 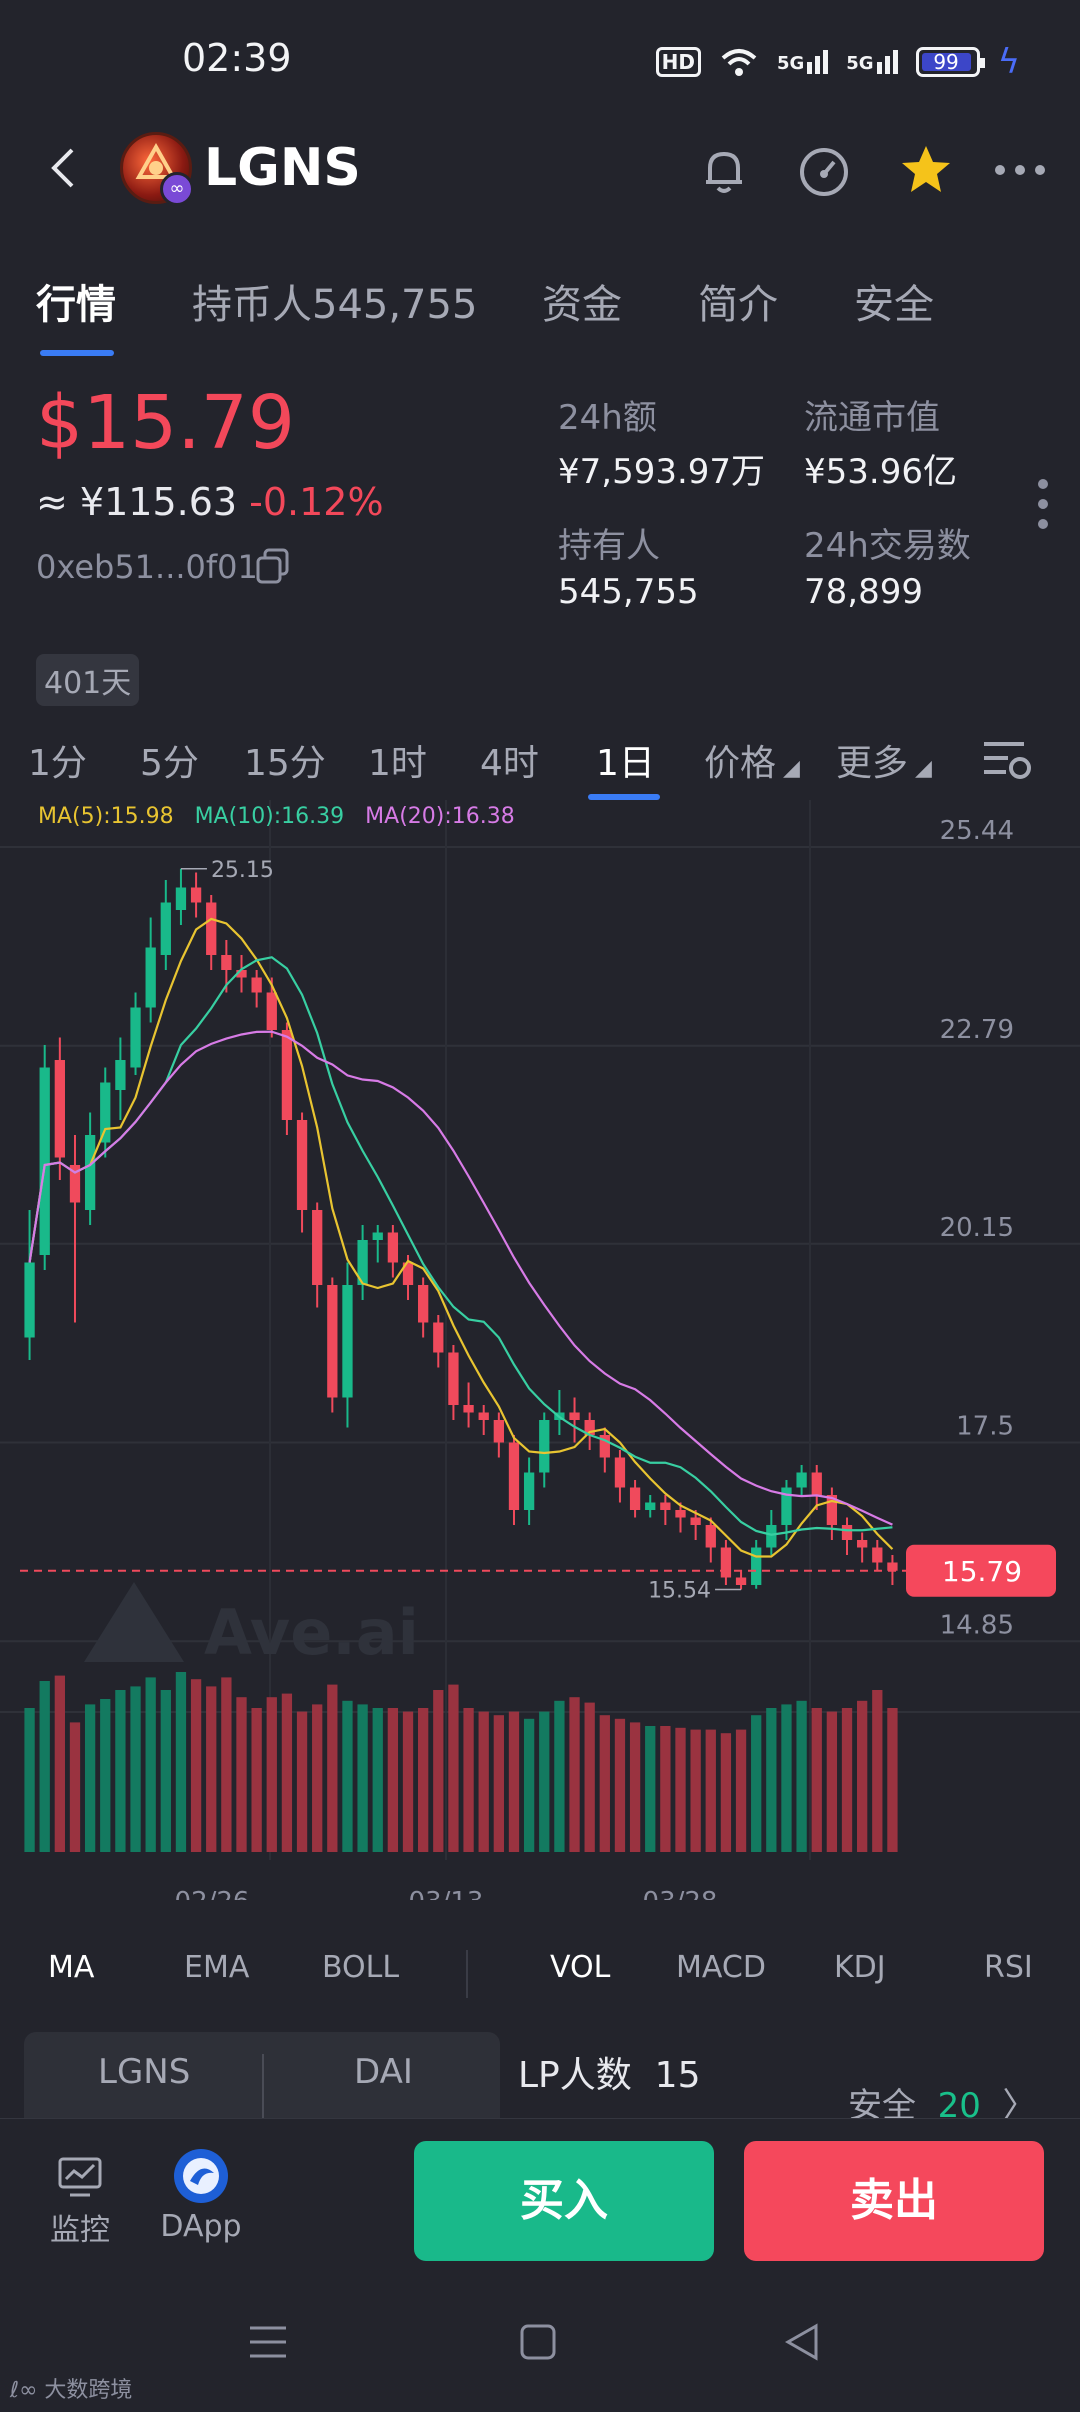 What do you see at coordinates (662, 472) in the screenshot?
I see `stat-24h-volume-value: ¥7,593.97万` at bounding box center [662, 472].